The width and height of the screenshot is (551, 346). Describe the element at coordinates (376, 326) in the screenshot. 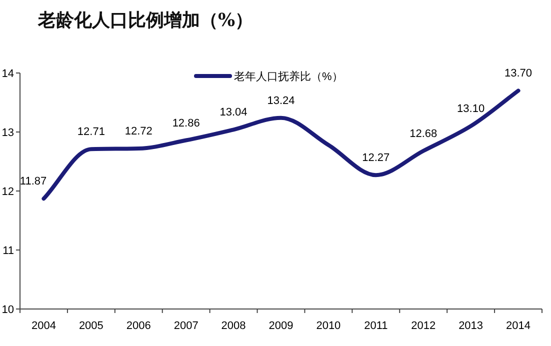

I see `x-tick-label: 2011` at that location.